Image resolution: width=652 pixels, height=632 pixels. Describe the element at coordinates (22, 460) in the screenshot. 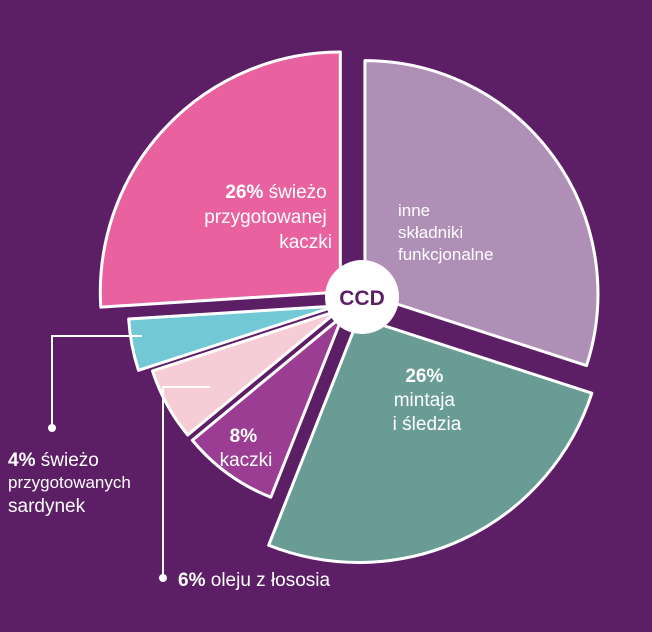

I see `pct-sardynki: 4%` at that location.